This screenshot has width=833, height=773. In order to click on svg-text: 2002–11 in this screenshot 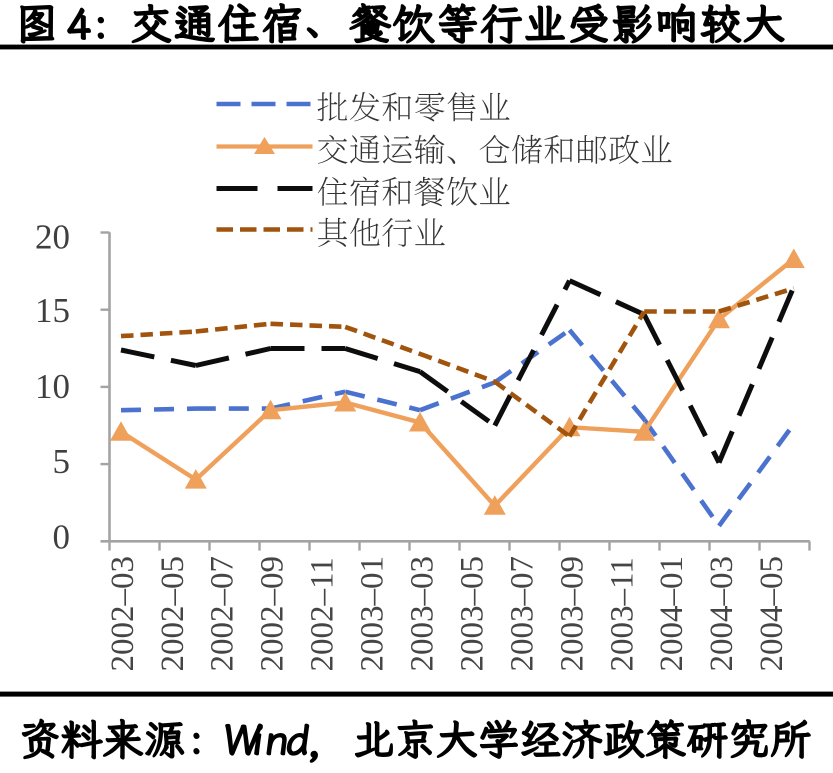, I will do `click(323, 614)`.